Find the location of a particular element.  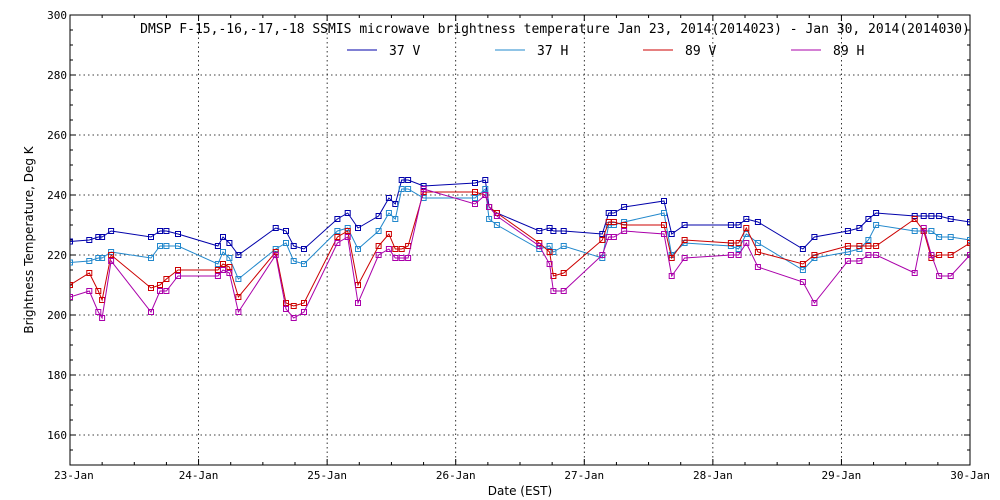

y-tick-label: 240 is located at coordinates (57, 195).